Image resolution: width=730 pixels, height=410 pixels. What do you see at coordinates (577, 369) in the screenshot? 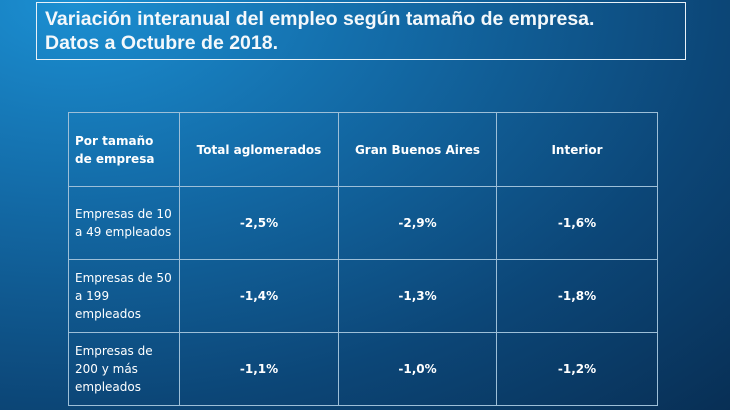
I see `cell: -1,2%` at bounding box center [577, 369].